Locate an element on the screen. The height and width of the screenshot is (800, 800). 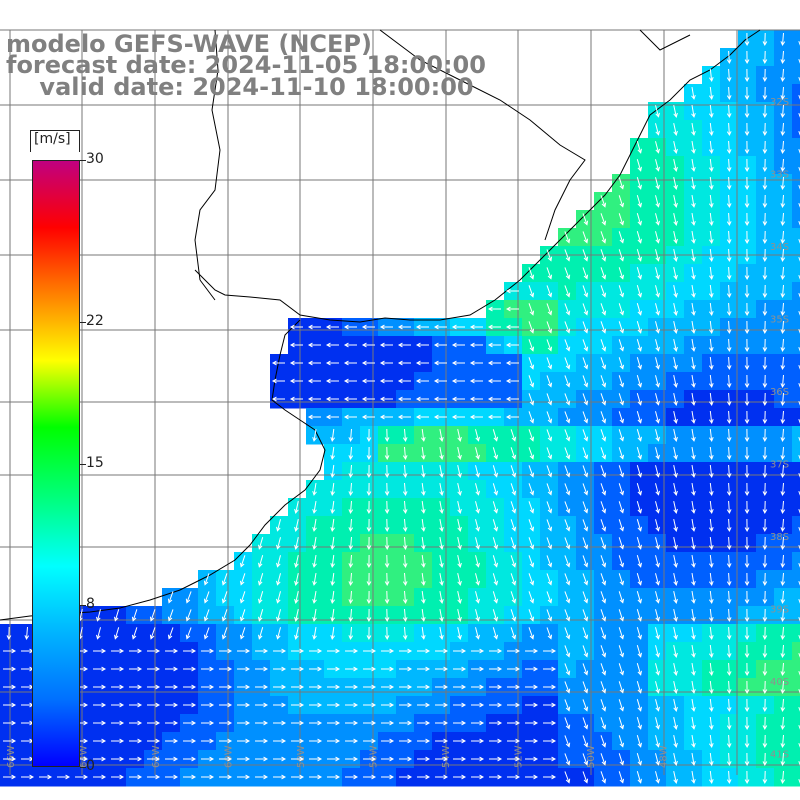
valid-date: valid date: 2024-11-10 18:00:00 is located at coordinates (240, 87).